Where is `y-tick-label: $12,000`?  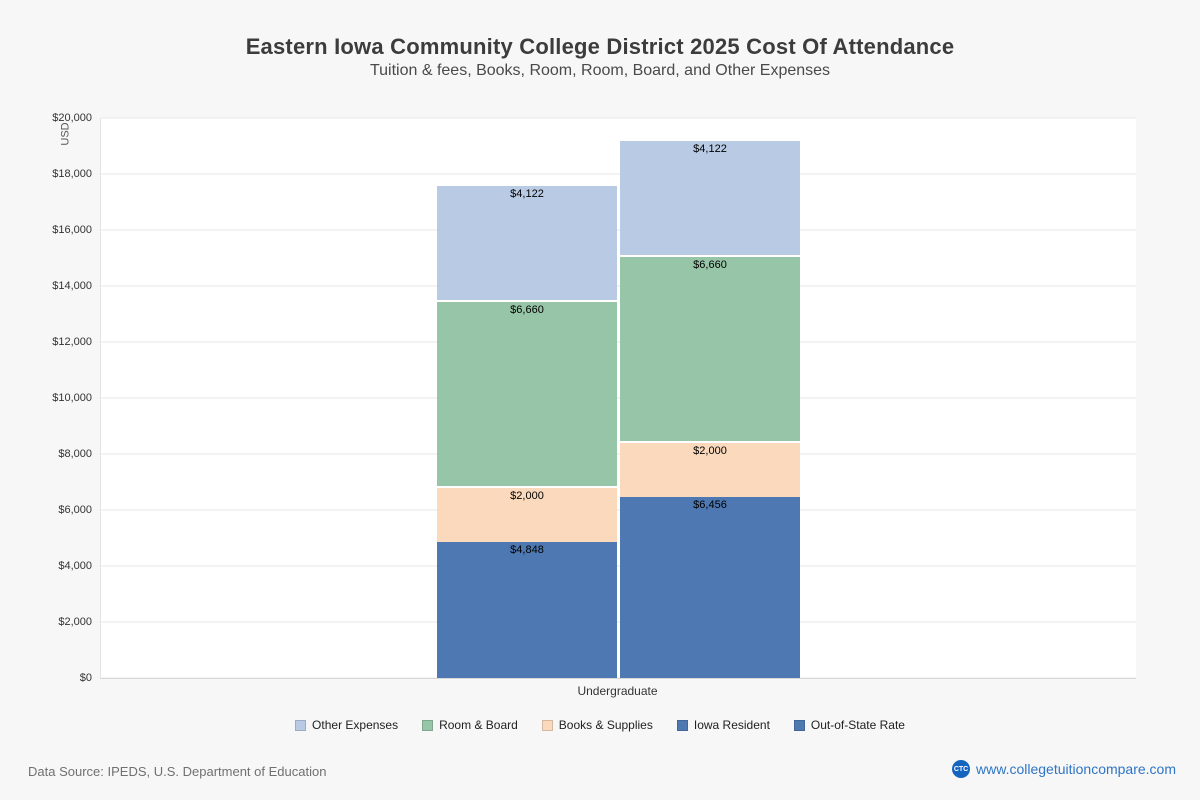 y-tick-label: $12,000 is located at coordinates (72, 342).